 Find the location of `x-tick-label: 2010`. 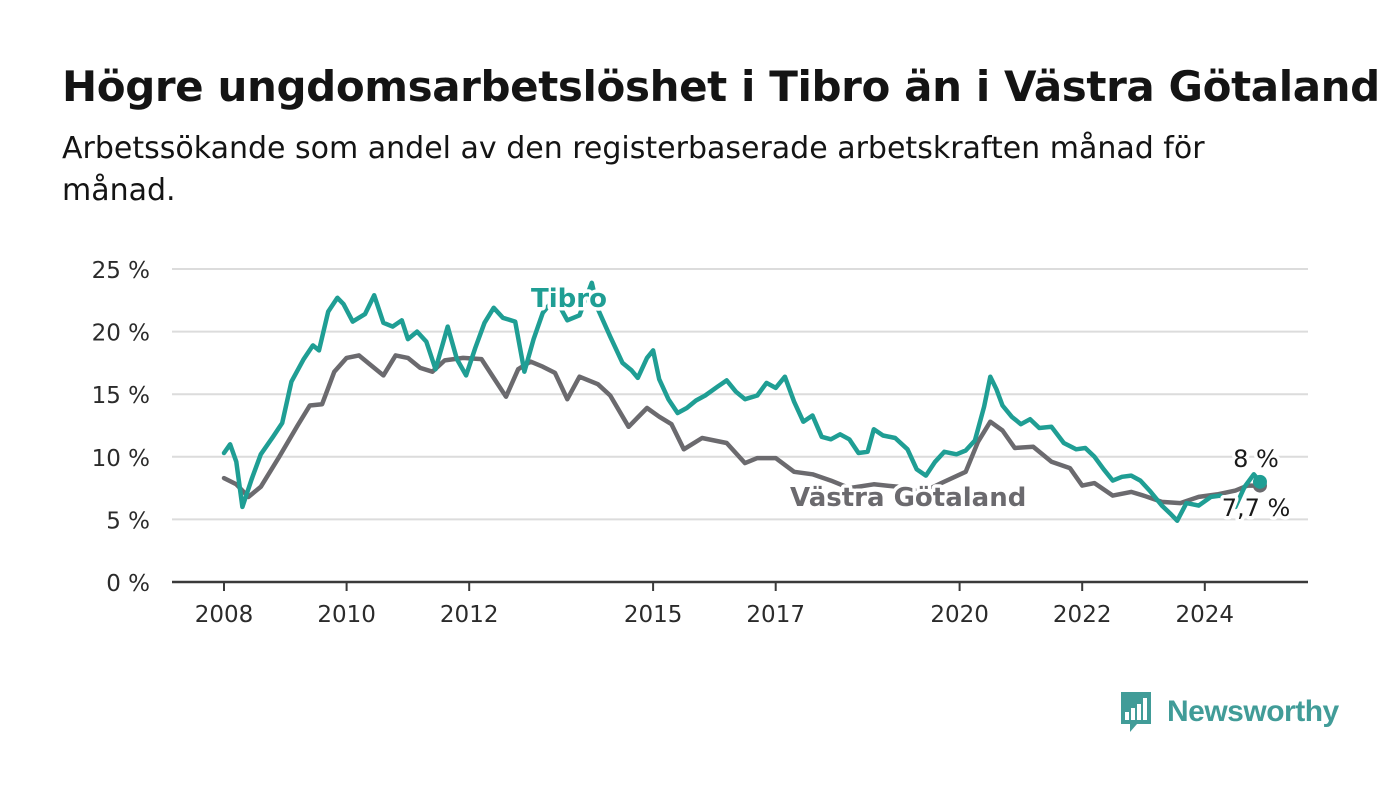

x-tick-label: 2010 is located at coordinates (346, 615).